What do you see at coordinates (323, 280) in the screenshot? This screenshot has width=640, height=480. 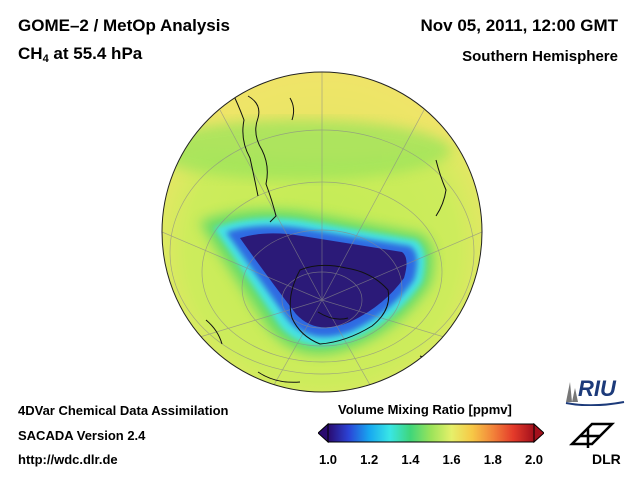 I see `vortex-core` at bounding box center [323, 280].